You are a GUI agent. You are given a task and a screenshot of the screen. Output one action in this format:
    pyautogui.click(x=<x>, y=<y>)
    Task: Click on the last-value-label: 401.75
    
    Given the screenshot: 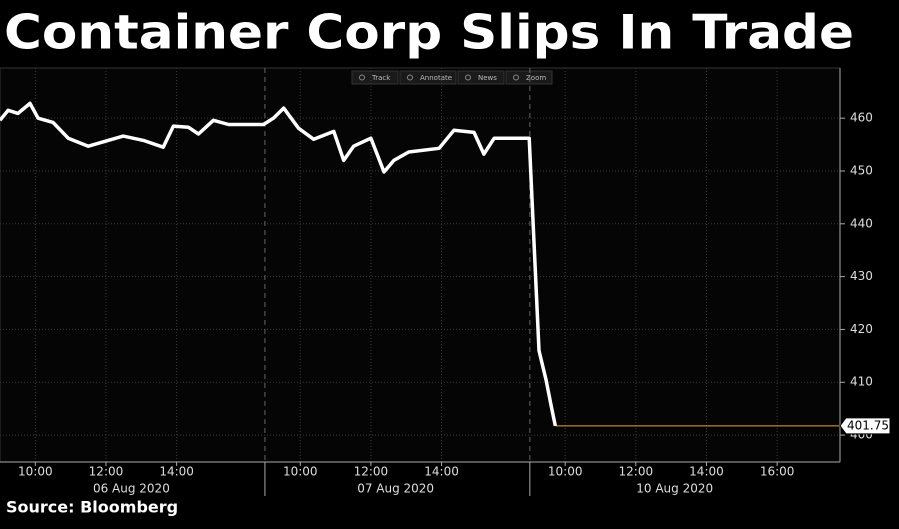 What is the action you would take?
    pyautogui.click(x=868, y=425)
    